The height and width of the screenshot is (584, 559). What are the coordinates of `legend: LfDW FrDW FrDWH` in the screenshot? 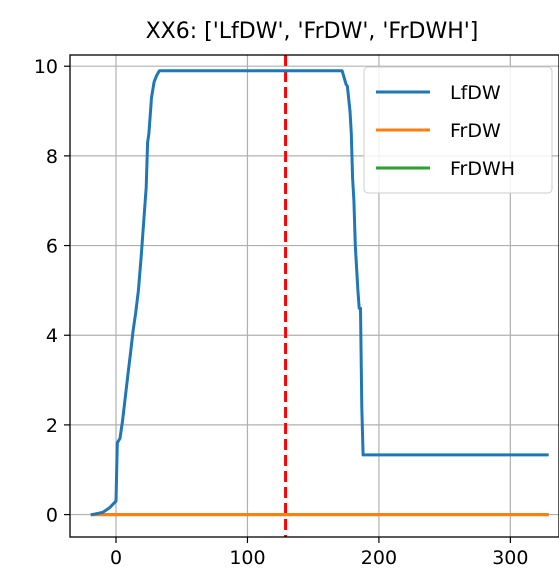 It's located at (458, 130).